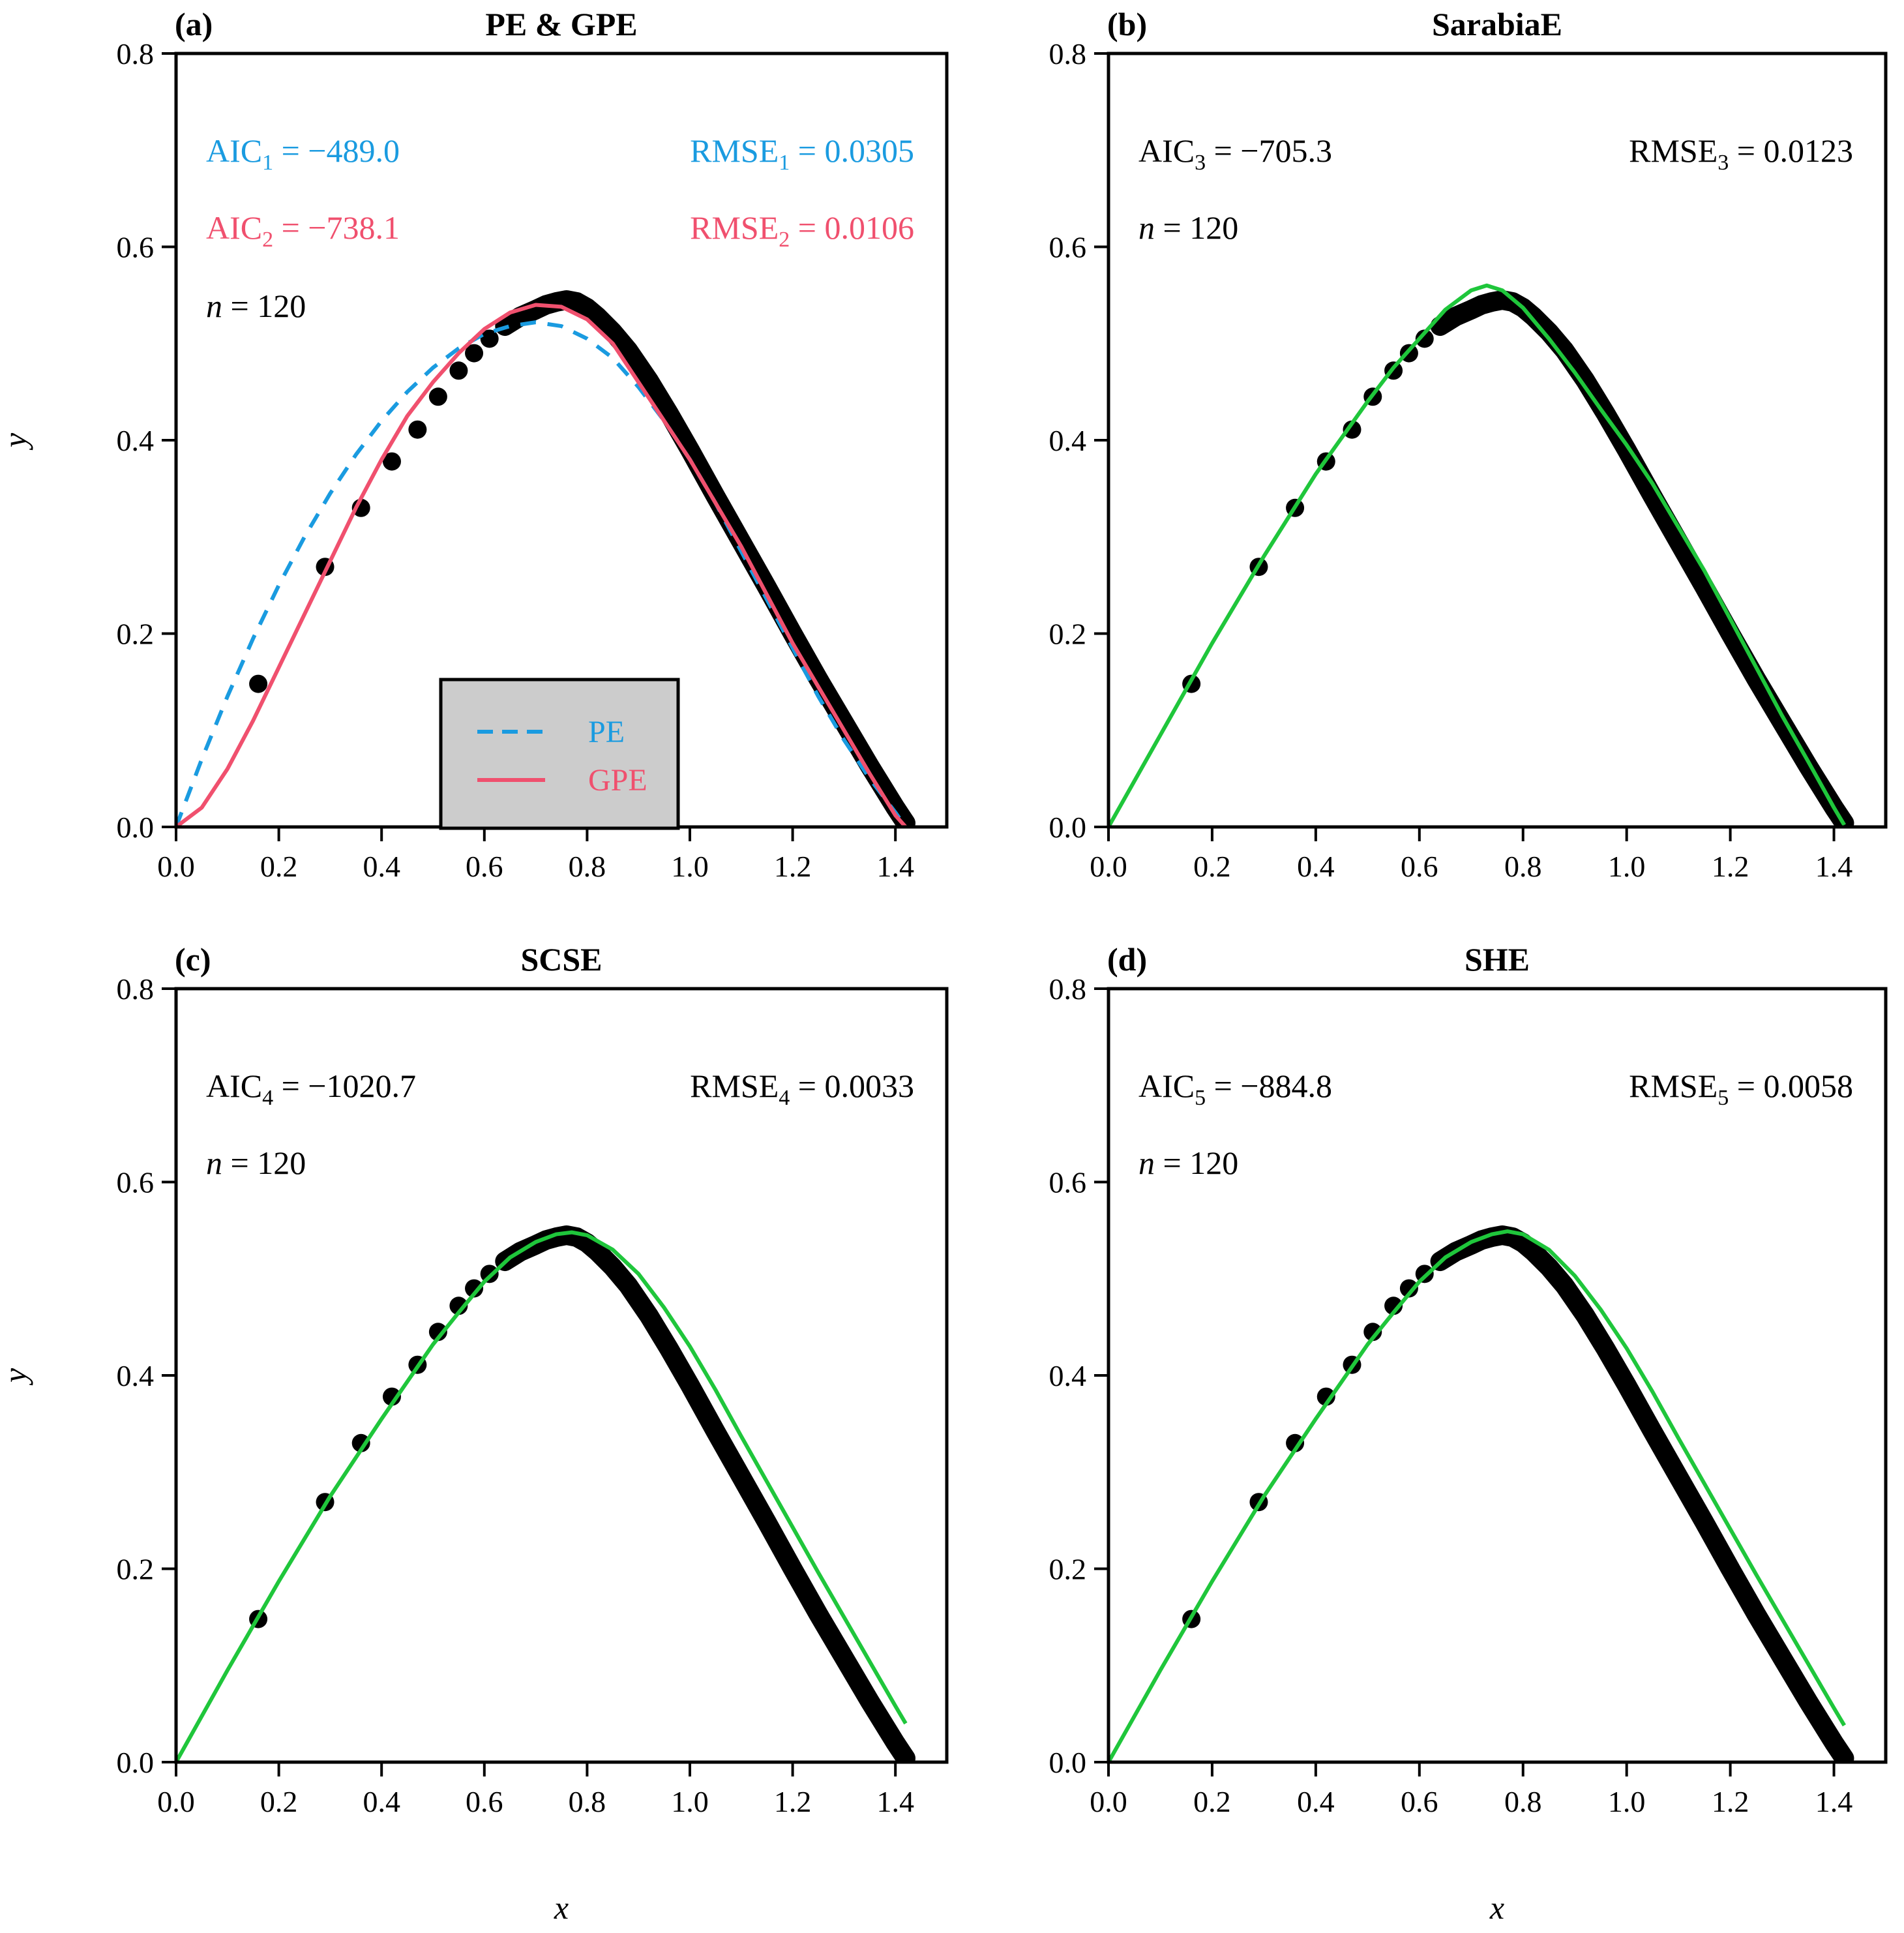 This screenshot has height=1933, width=1904. What do you see at coordinates (802, 1089) in the screenshot?
I see `annotation: RMSE4 = 0.0033` at bounding box center [802, 1089].